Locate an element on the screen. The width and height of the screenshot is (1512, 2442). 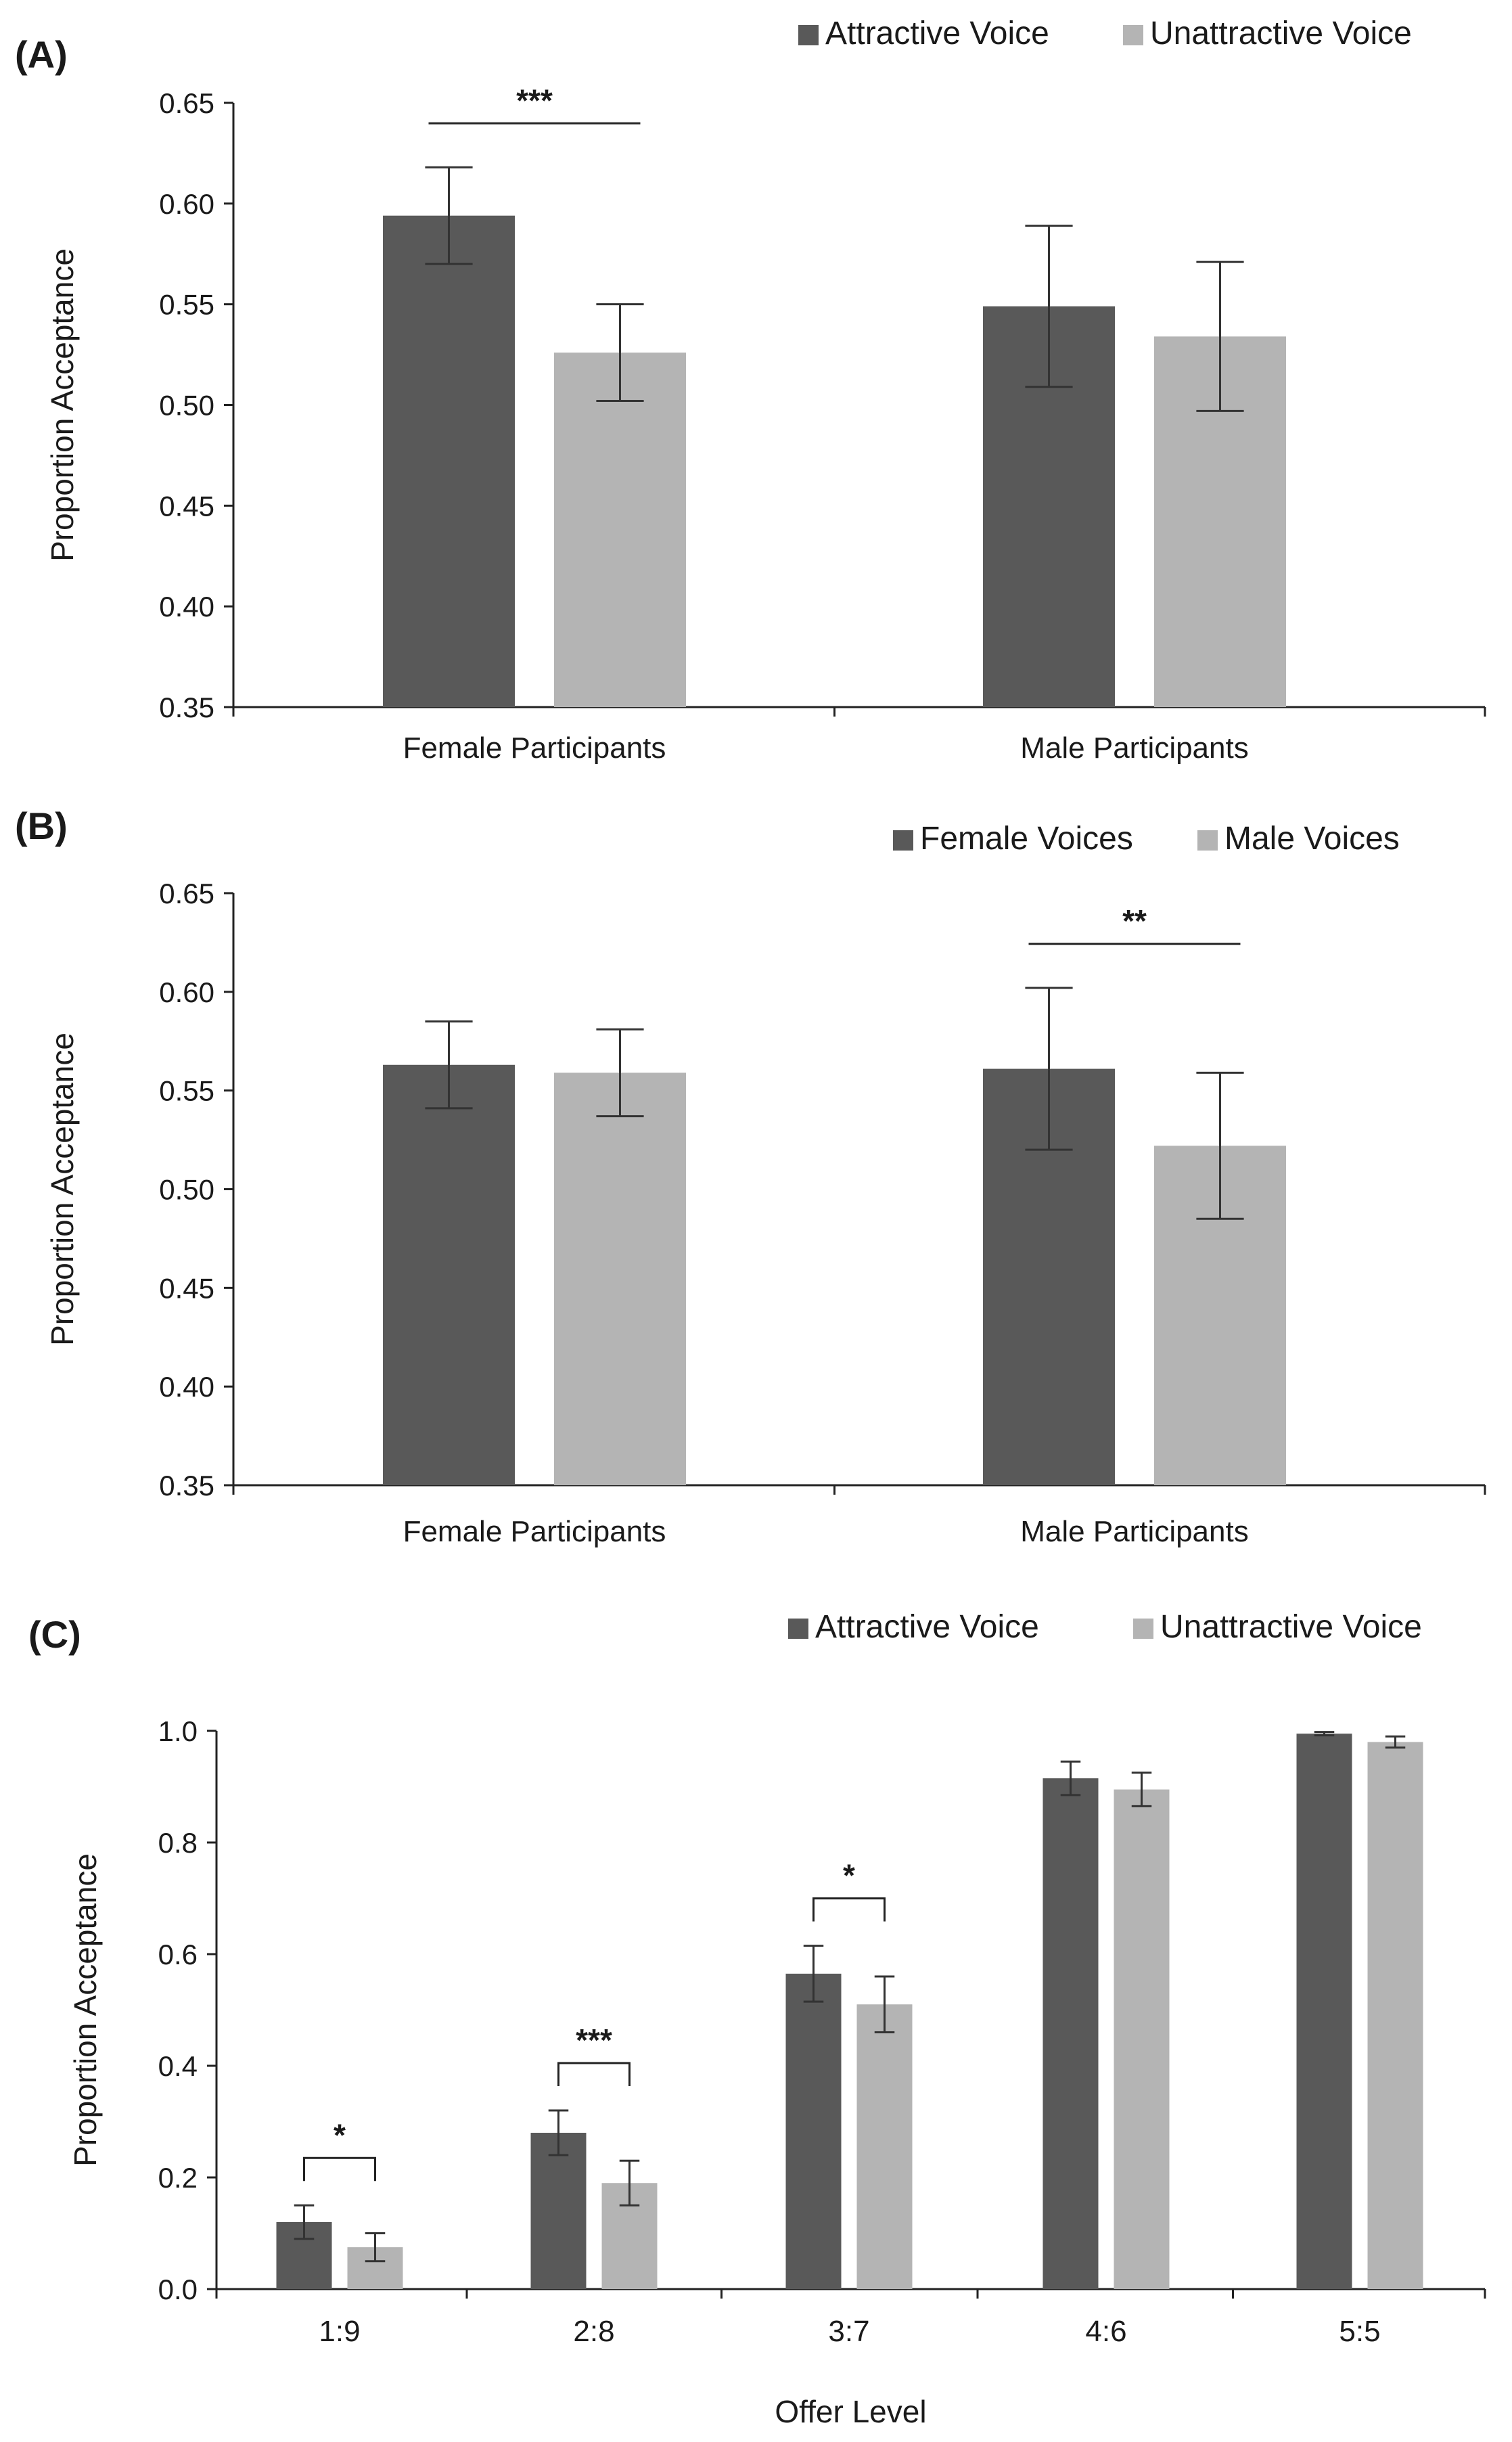
category-label: 1:9 is located at coordinates (340, 2331).